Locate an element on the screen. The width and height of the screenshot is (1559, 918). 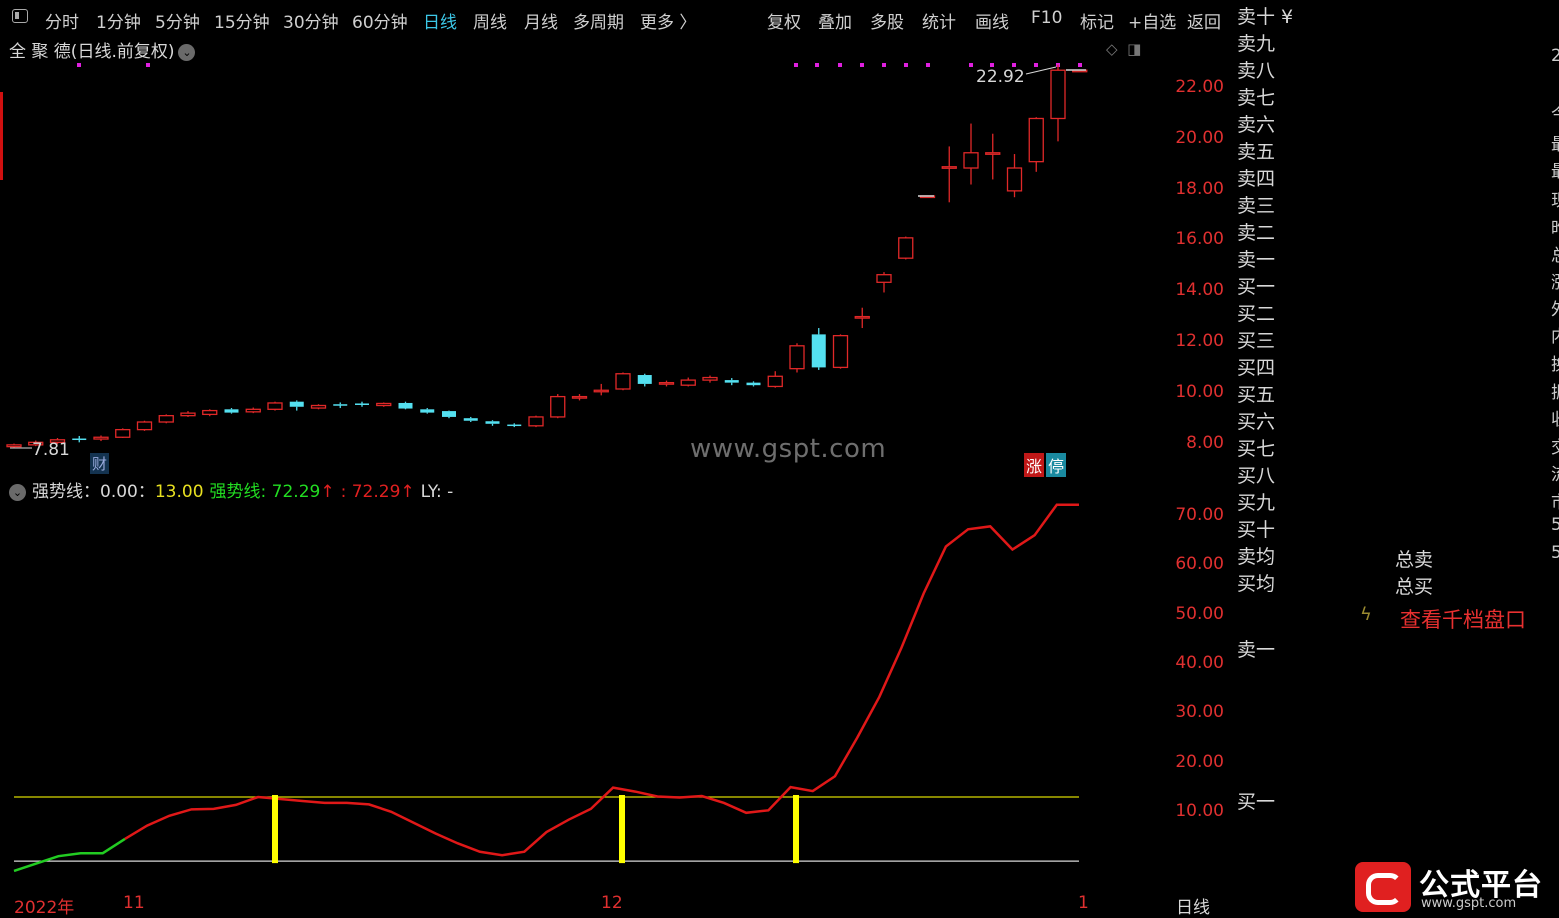
indicator-tick: 20.00 is located at coordinates (1199, 761).